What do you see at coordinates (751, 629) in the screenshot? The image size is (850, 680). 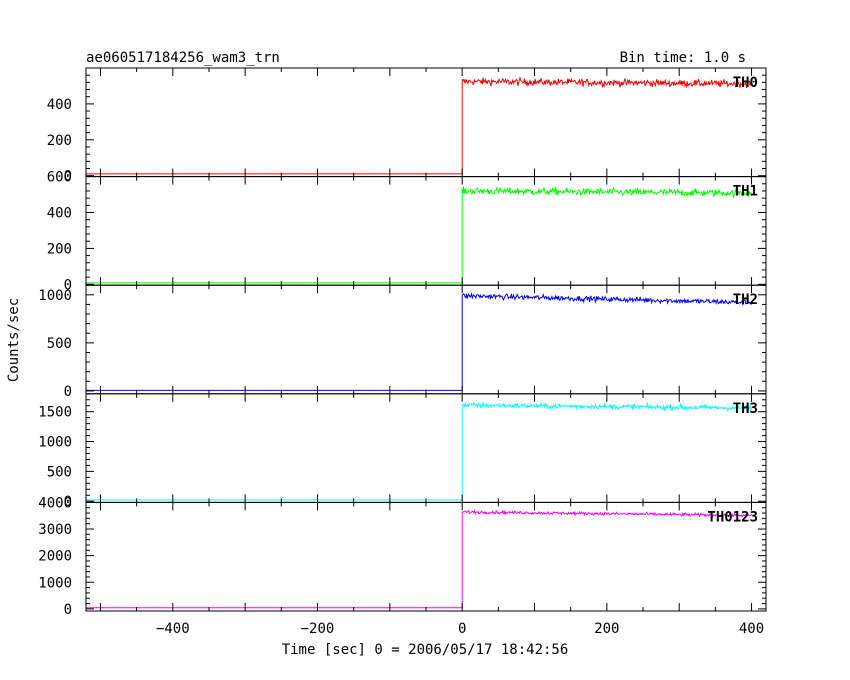 I see `x-tick-label: 400` at bounding box center [751, 629].